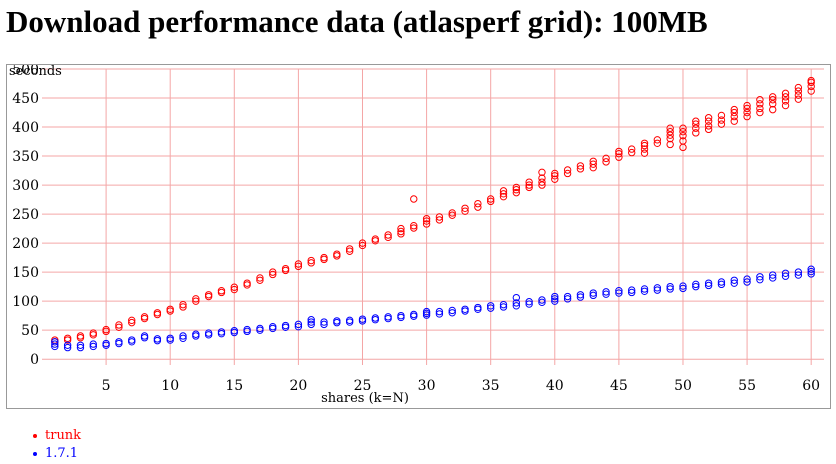 The height and width of the screenshot is (464, 836). What do you see at coordinates (35, 72) in the screenshot?
I see `y-axis-title: seconds` at bounding box center [35, 72].